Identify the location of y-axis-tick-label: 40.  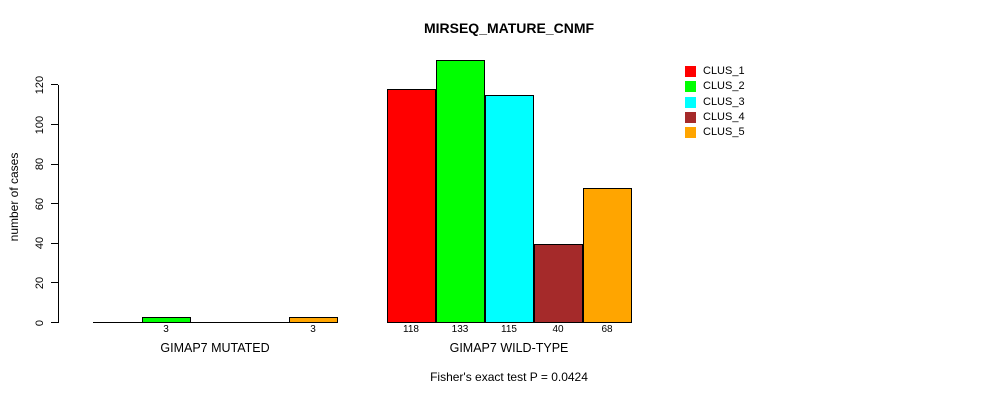
(40, 243).